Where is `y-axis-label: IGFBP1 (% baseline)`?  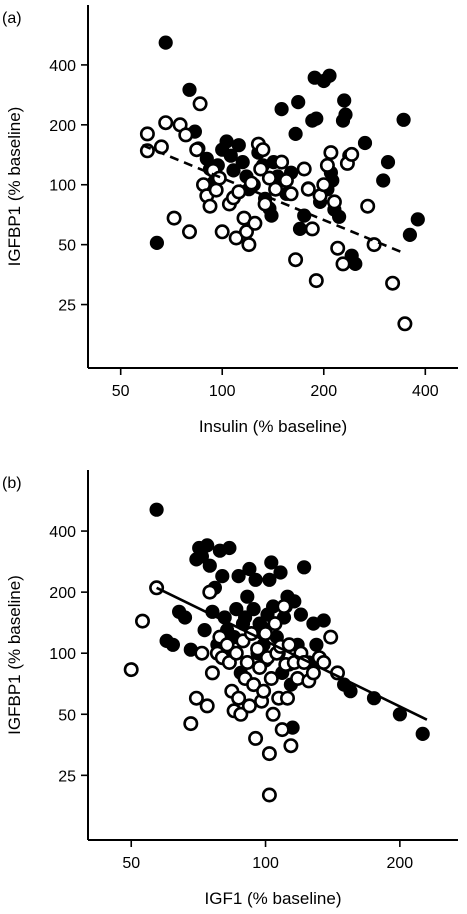
y-axis-label: IGFBP1 (% baseline) is located at coordinates (14, 187).